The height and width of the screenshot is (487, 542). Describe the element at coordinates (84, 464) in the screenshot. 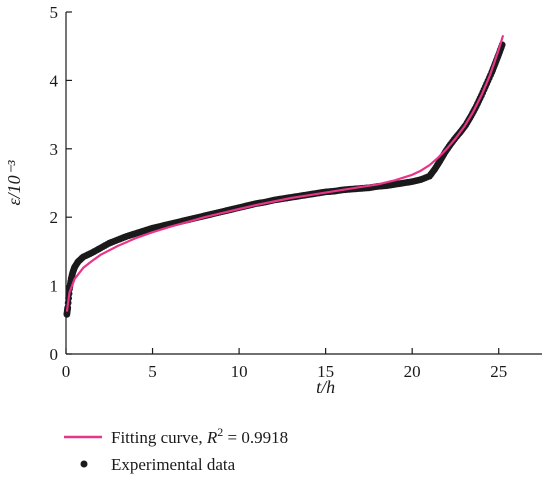

I see `legend-exp-swatch` at that location.